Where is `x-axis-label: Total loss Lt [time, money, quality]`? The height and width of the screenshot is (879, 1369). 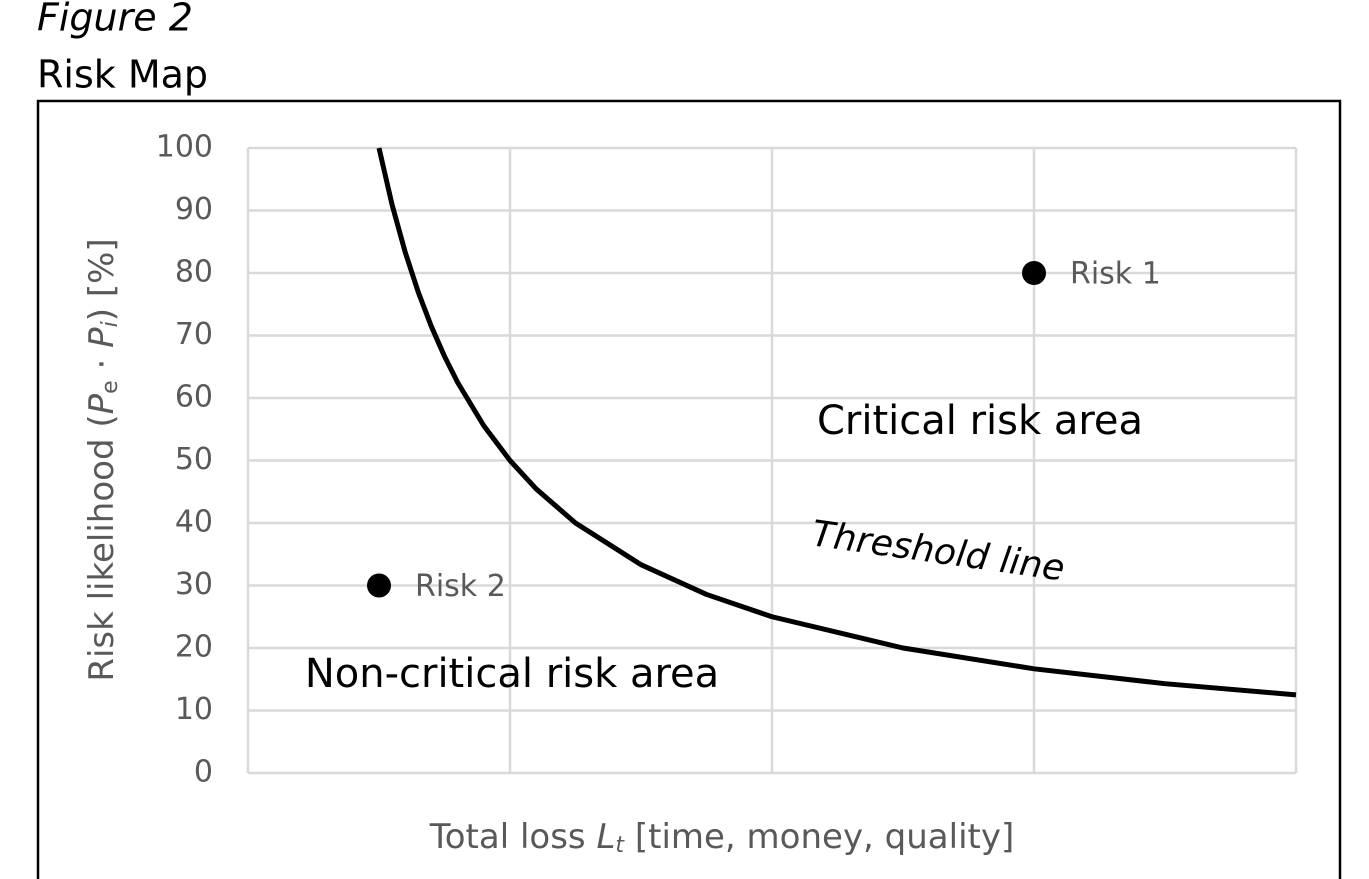 x-axis-label: Total loss Lt [time, money, quality] is located at coordinates (722, 838).